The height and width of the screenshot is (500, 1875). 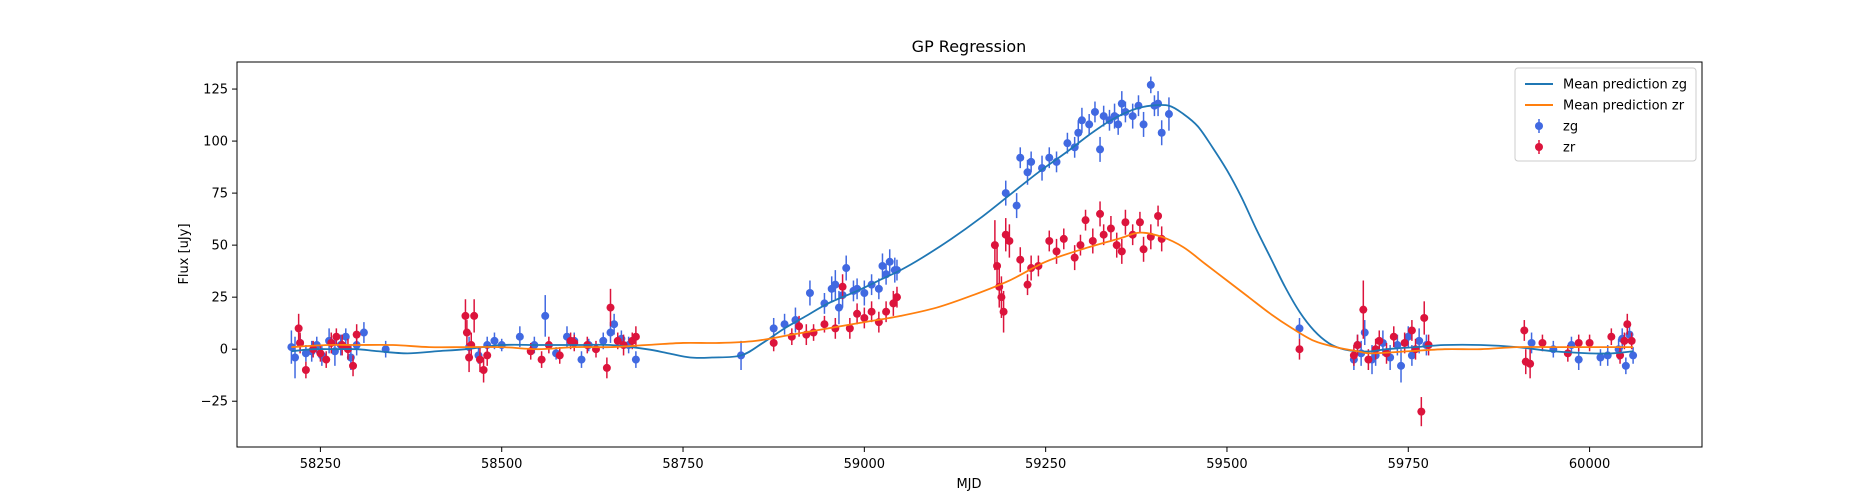 What do you see at coordinates (1589, 464) in the screenshot?
I see `x-tick-label: 60000` at bounding box center [1589, 464].